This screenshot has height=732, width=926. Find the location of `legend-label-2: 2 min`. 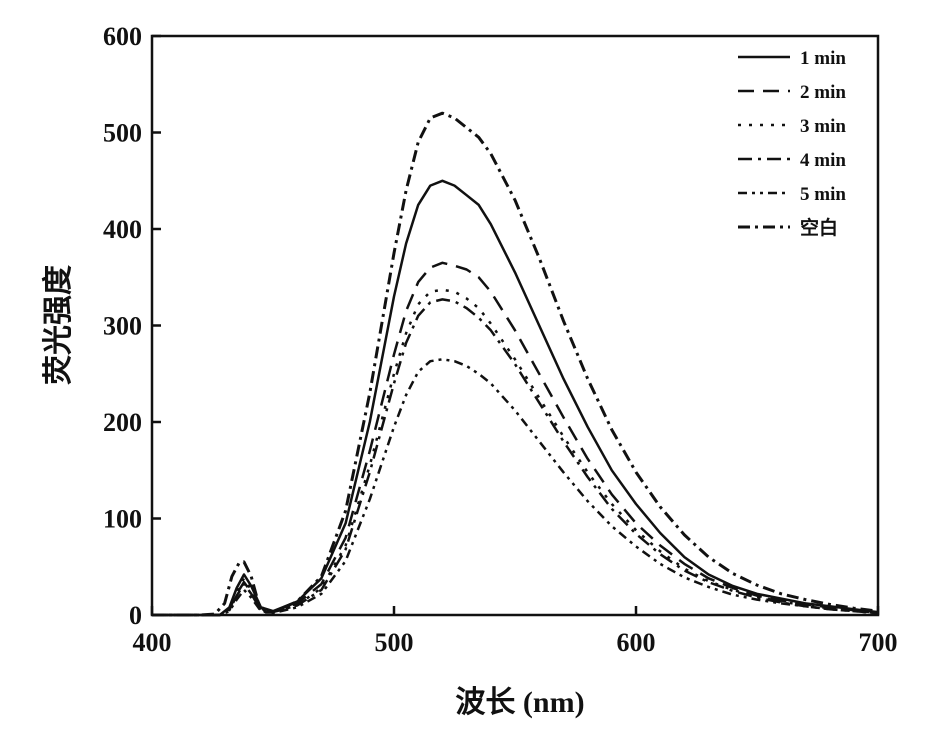

legend-label-2: 2 min is located at coordinates (823, 92).